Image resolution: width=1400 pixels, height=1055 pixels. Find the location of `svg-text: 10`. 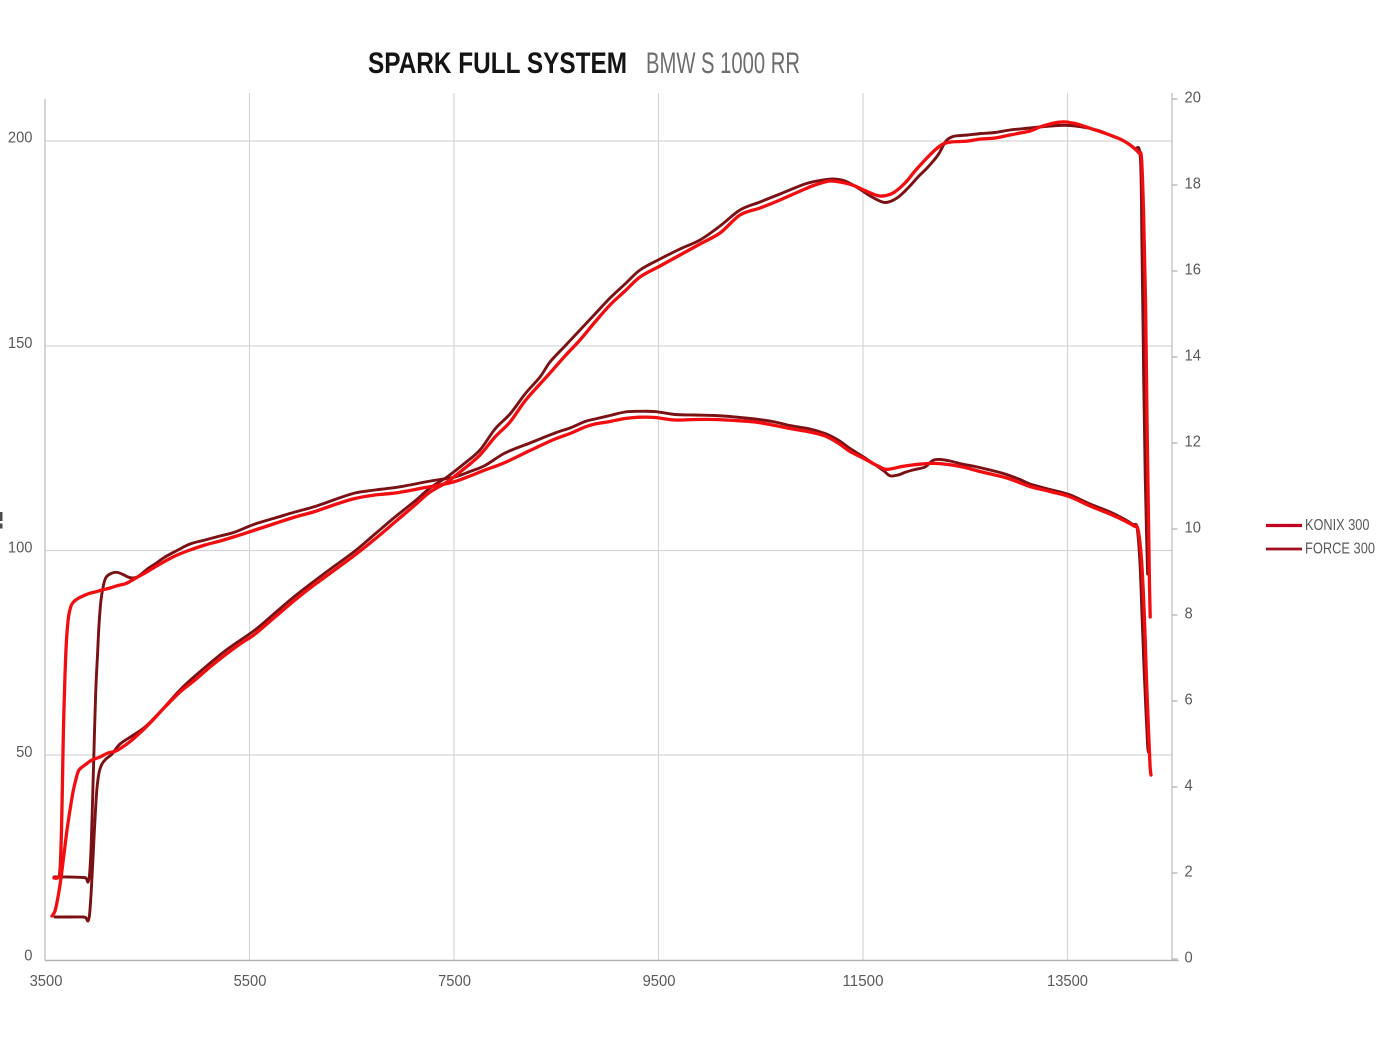

svg-text: 10 is located at coordinates (1193, 528).